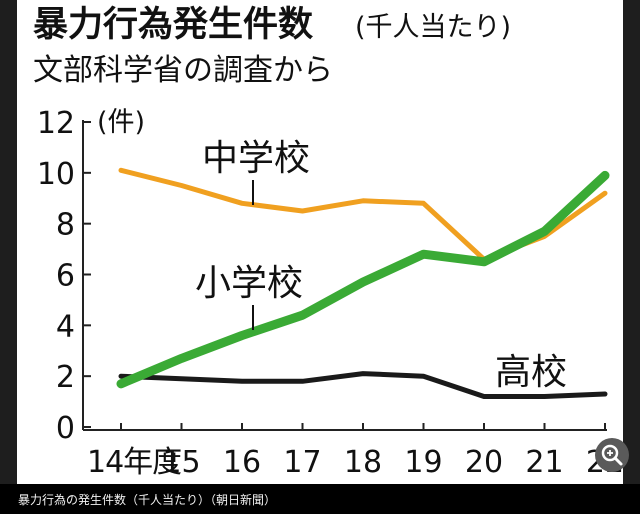 Image resolution: width=640 pixels, height=514 pixels. What do you see at coordinates (249, 283) in the screenshot?
I see `series-label: 小学校` at bounding box center [249, 283].